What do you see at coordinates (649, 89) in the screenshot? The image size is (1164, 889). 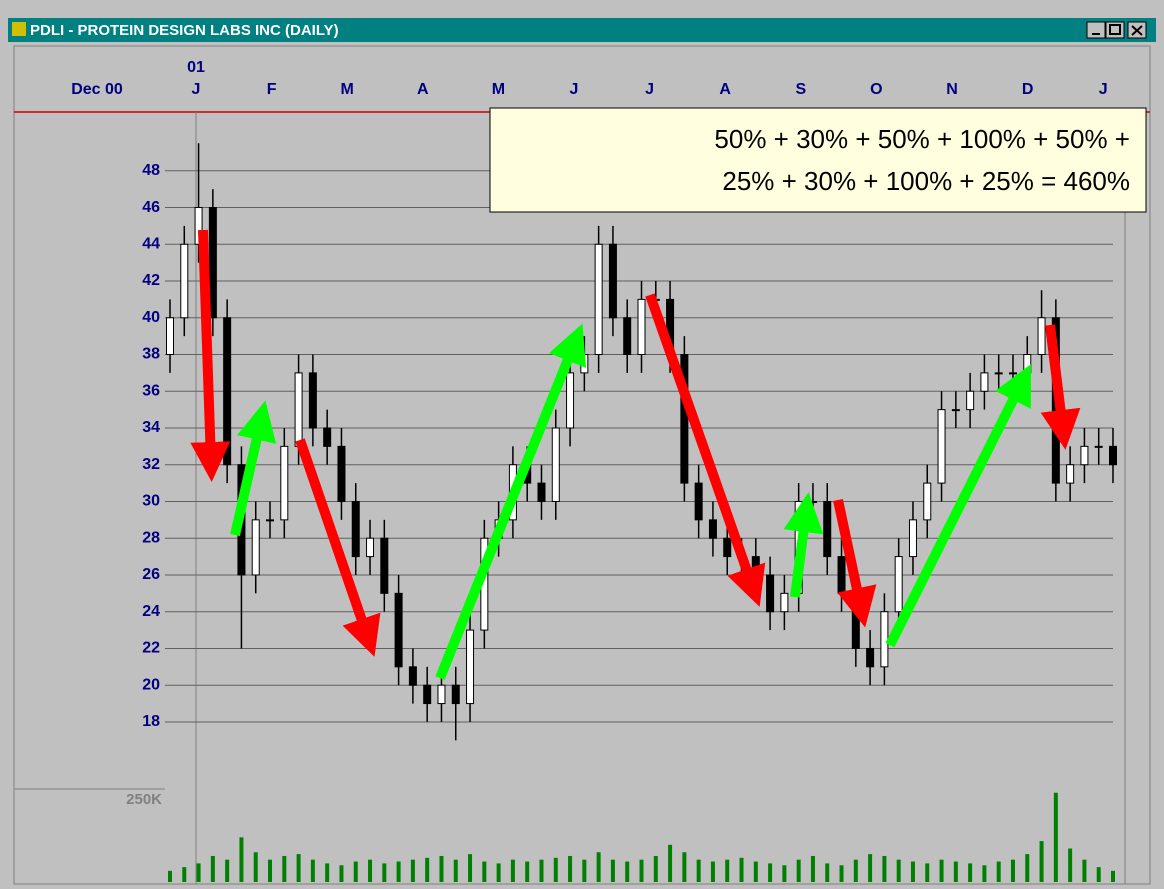 I see `month-label: J` at bounding box center [649, 89].